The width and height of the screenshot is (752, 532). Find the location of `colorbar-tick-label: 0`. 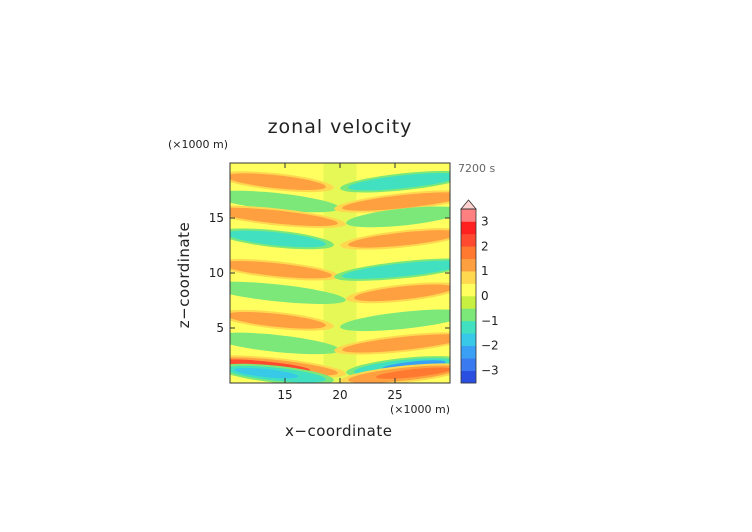

colorbar-tick-label: 0 is located at coordinates (485, 296).